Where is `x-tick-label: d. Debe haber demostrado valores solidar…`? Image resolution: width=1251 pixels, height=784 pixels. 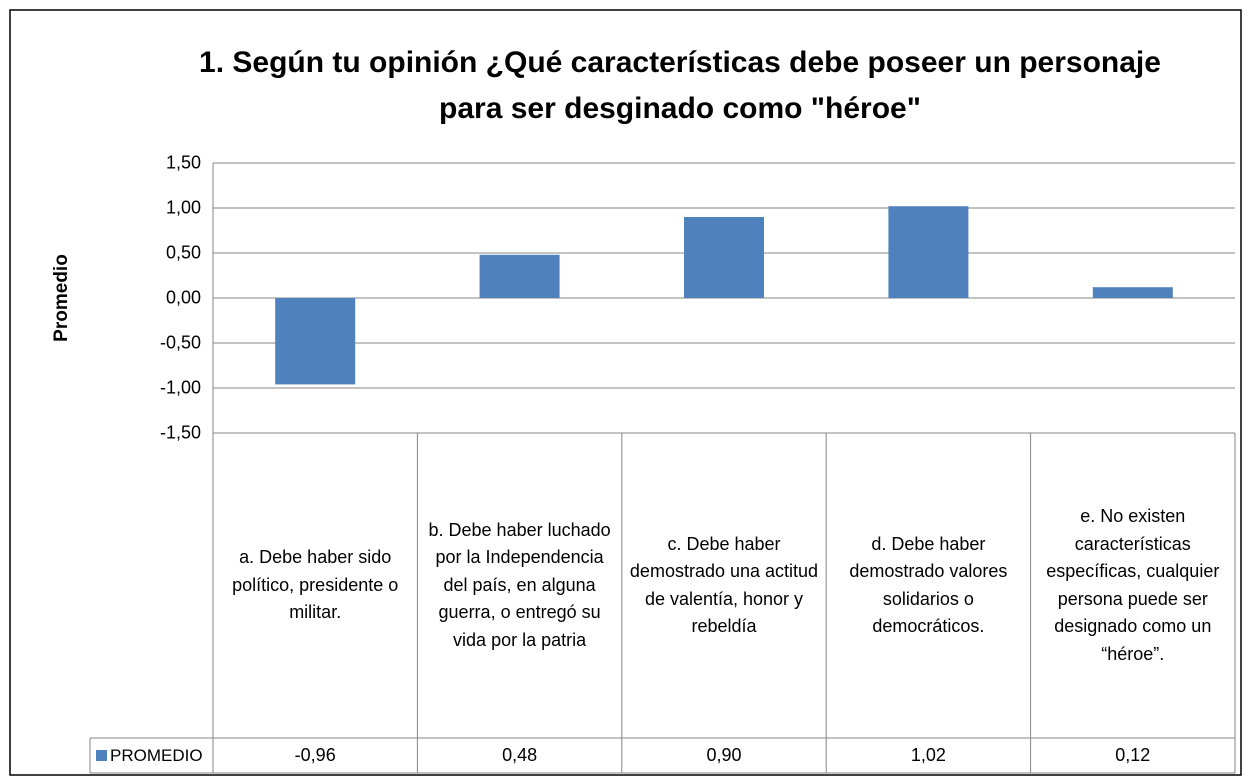
x-tick-label: d. Debe haber demostrado valores solidar… is located at coordinates (928, 585).